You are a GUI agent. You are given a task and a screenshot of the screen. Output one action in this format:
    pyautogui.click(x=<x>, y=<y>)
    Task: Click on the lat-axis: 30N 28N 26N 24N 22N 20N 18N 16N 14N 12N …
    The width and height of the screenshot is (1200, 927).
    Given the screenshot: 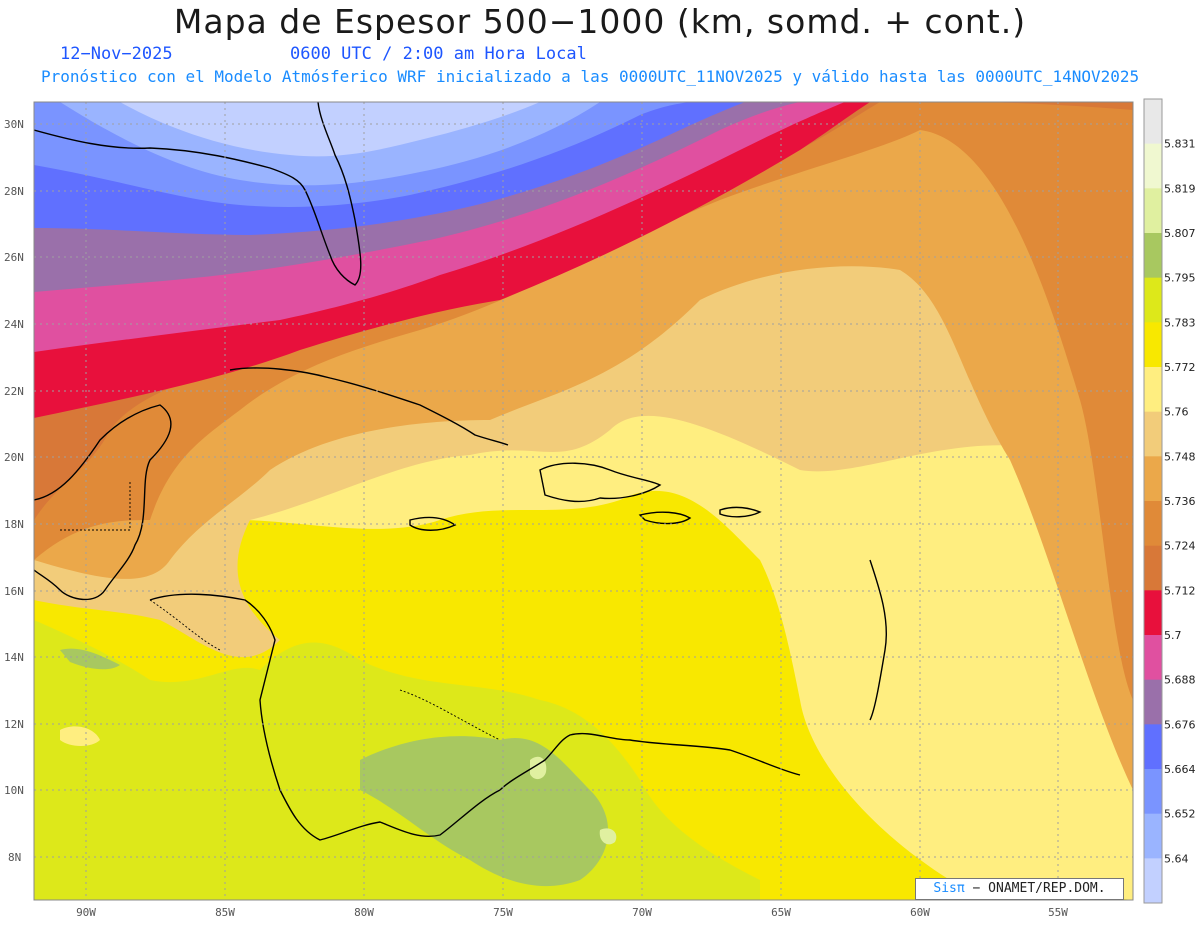 What is the action you would take?
    pyautogui.click(x=14, y=491)
    